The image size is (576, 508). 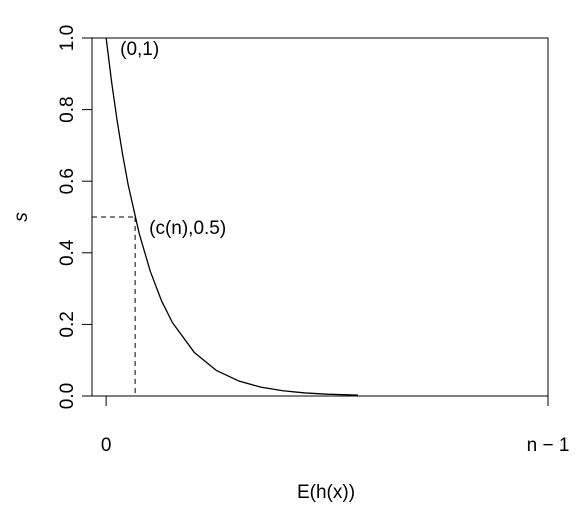 What do you see at coordinates (67, 38) in the screenshot?
I see `y-tick-label: 1.0` at bounding box center [67, 38].